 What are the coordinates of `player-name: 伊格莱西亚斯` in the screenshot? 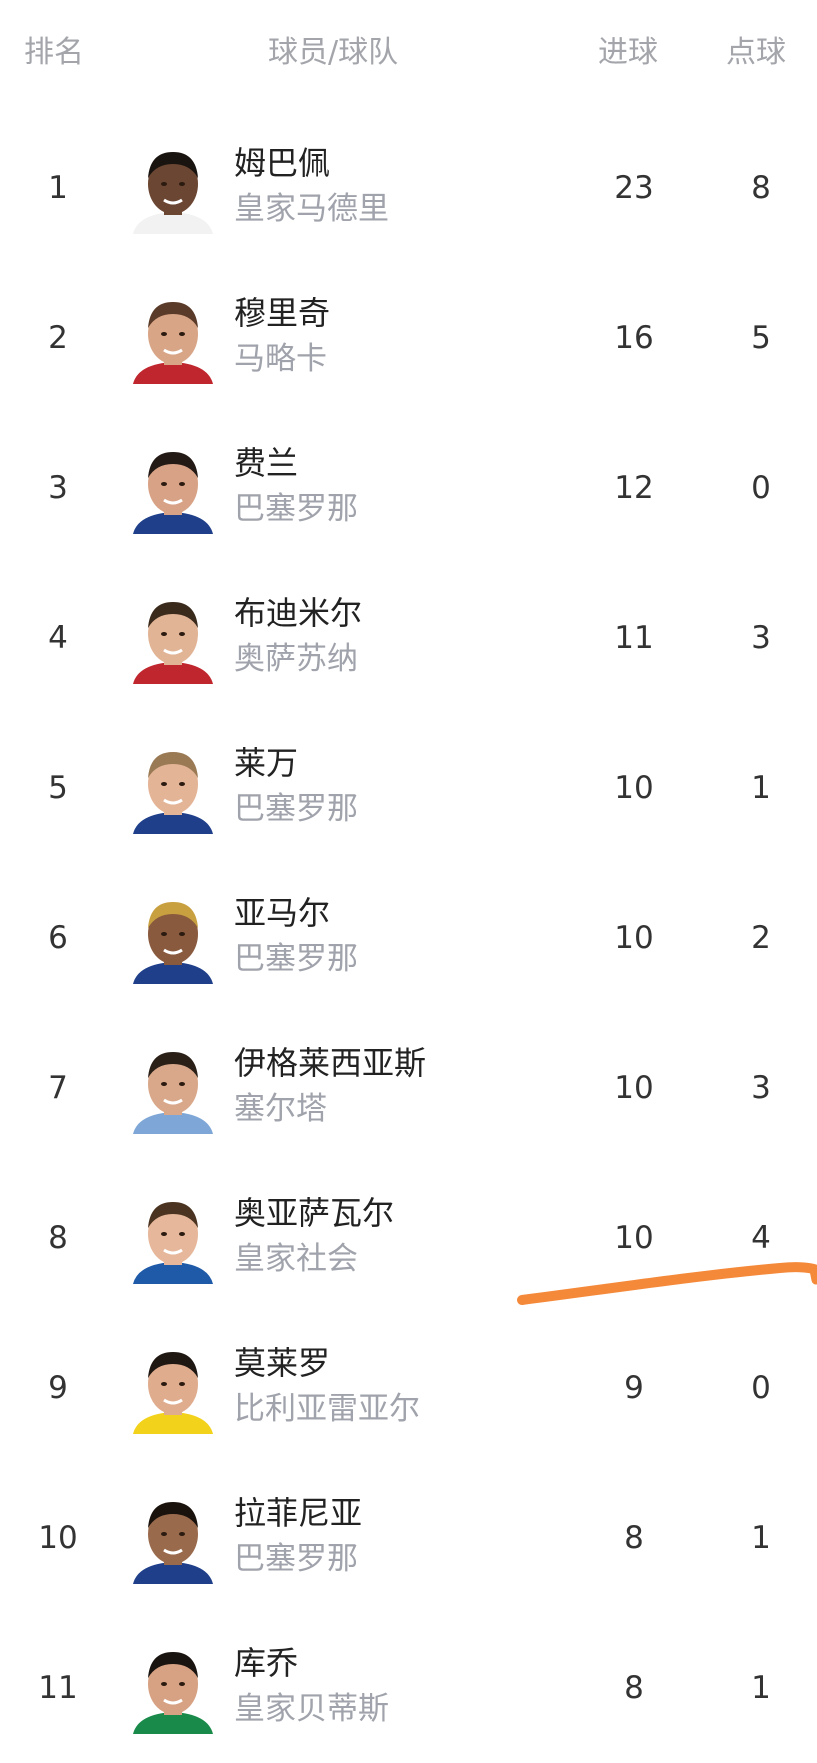 It's located at (330, 1063).